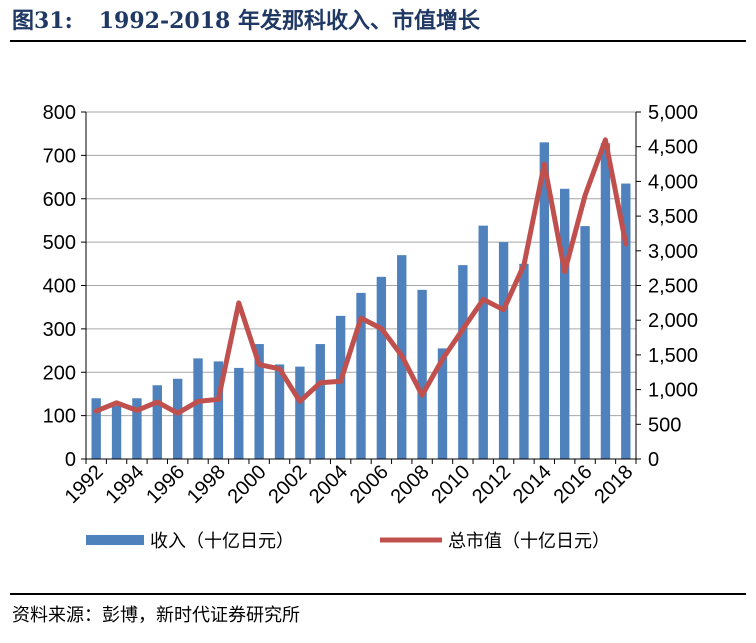  What do you see at coordinates (673, 356) in the screenshot?
I see `right-tick-label: 1,500` at bounding box center [673, 356].